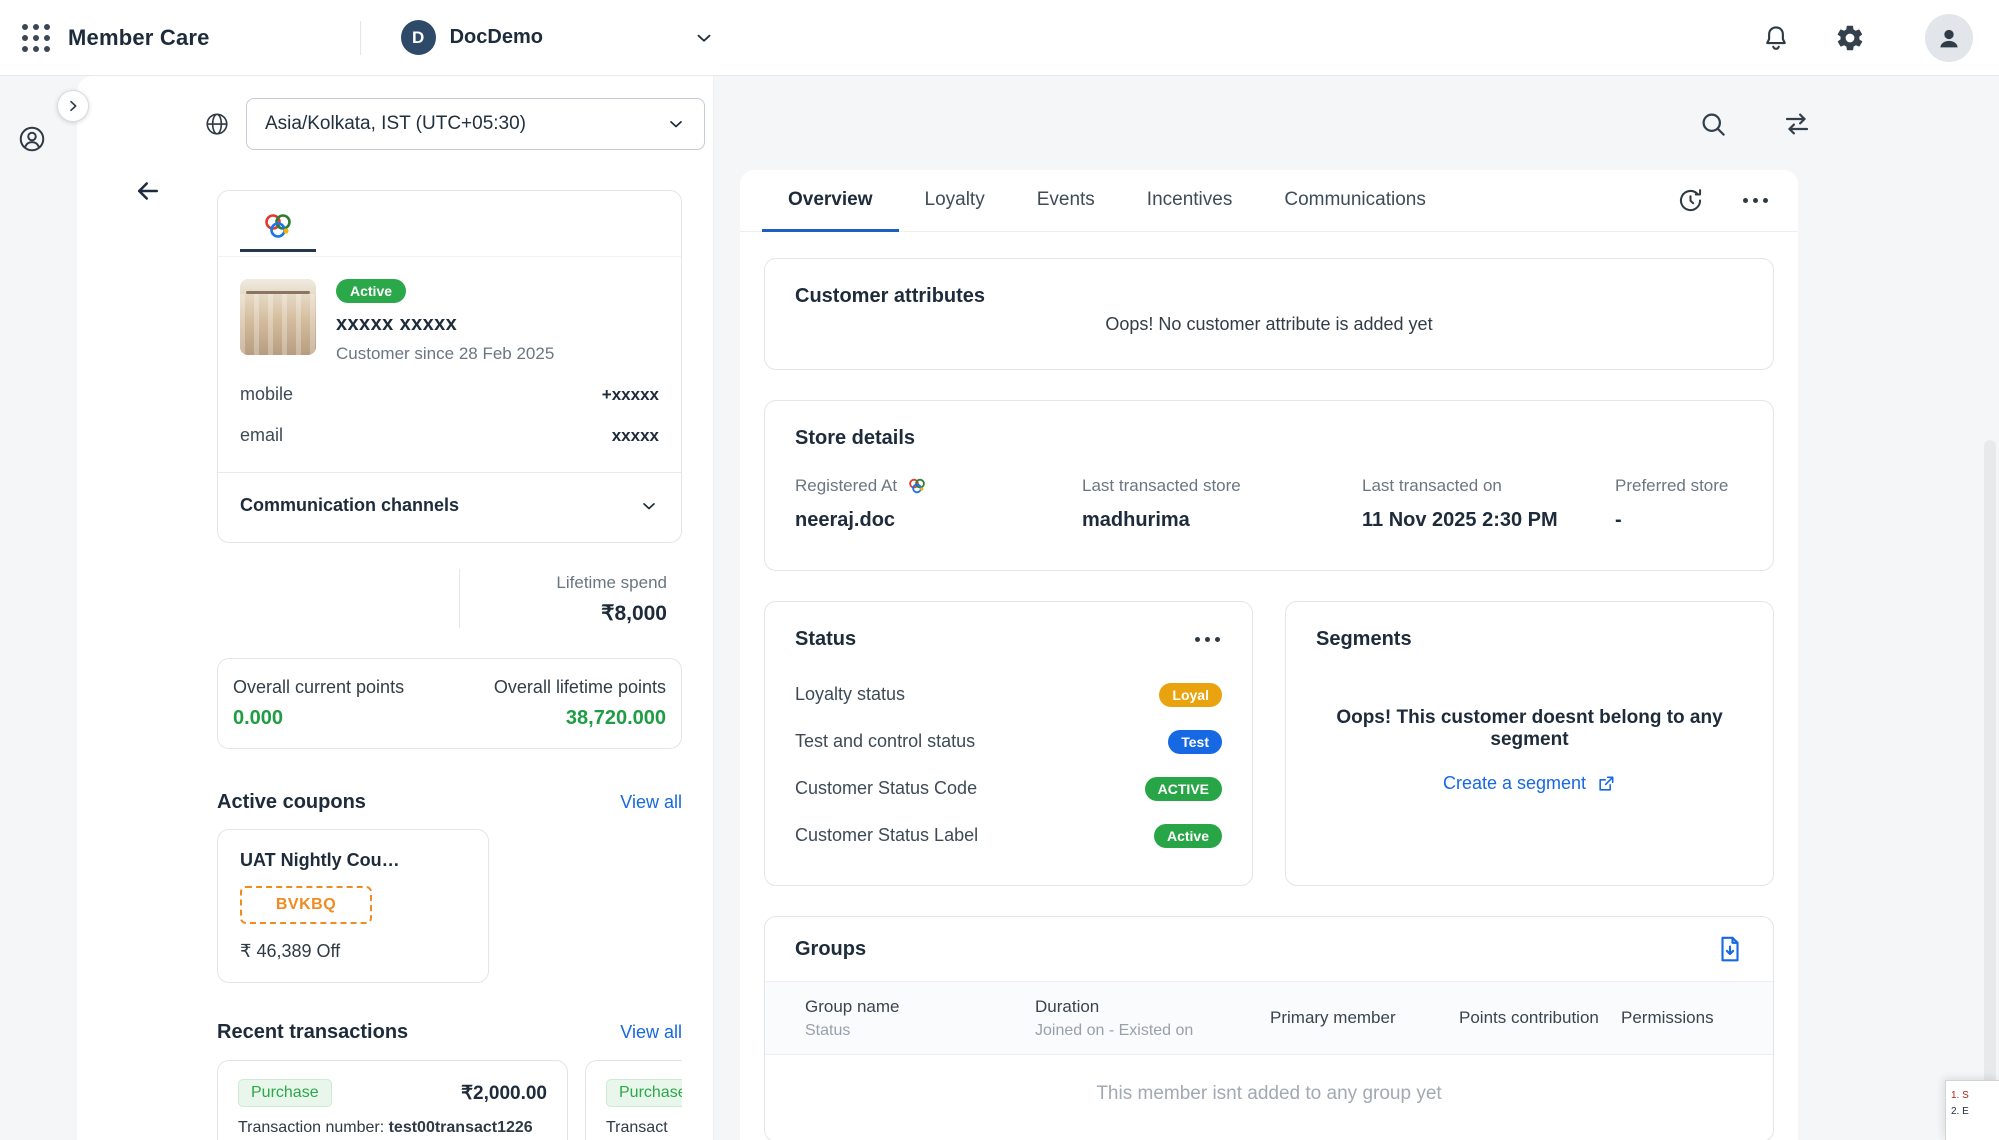 The height and width of the screenshot is (1140, 1999). What do you see at coordinates (1690, 200) in the screenshot?
I see `refresh-history-button` at bounding box center [1690, 200].